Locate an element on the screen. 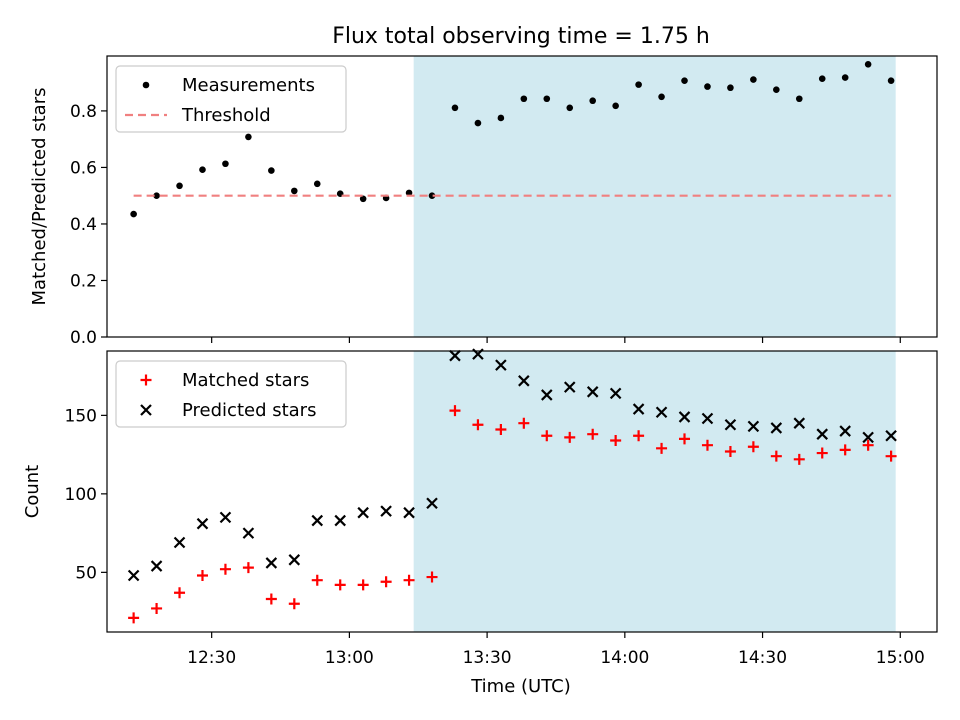 The height and width of the screenshot is (720, 960). legend: Matched stars Predicted stars is located at coordinates (231, 394).